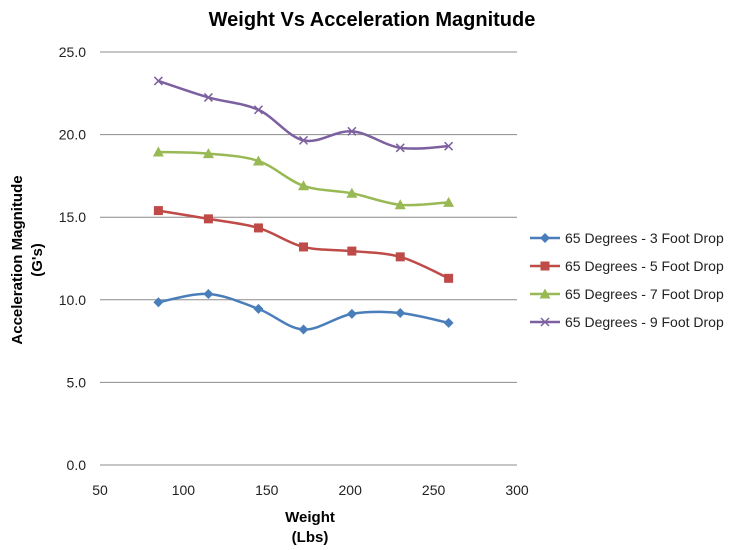  What do you see at coordinates (100, 490) in the screenshot?
I see `x-tick-label: 50` at bounding box center [100, 490].